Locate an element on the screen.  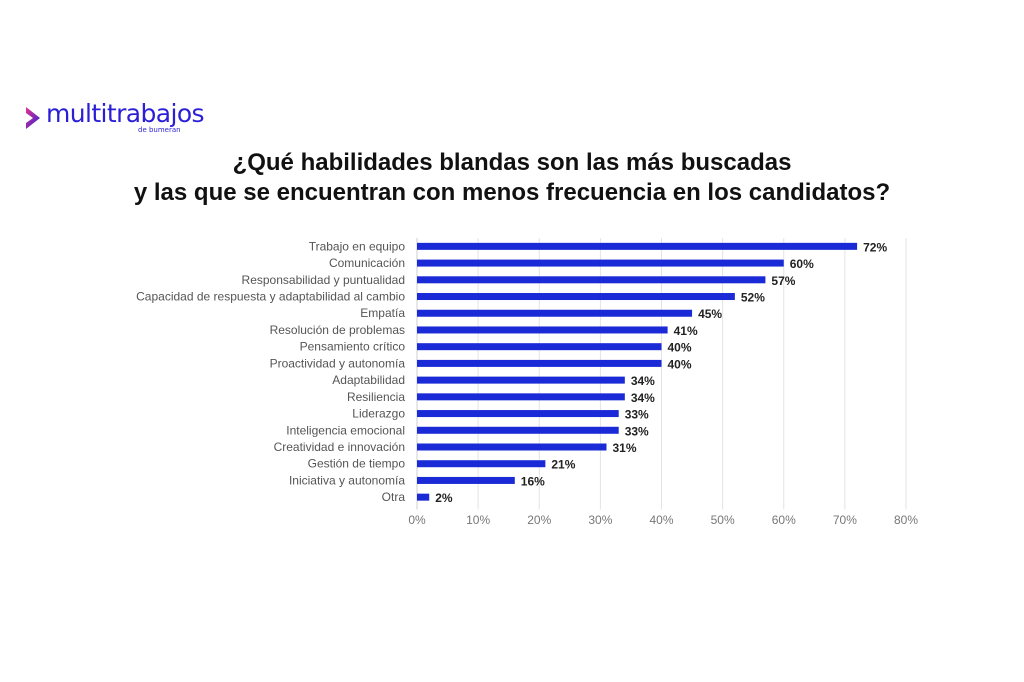
x-tick-label: 40% is located at coordinates (661, 520).